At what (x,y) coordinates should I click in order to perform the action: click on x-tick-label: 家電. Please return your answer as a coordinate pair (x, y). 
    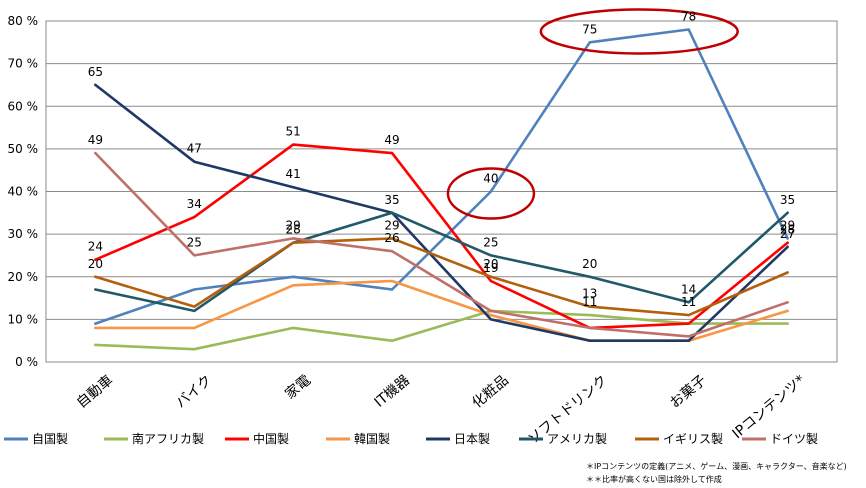
    Looking at the image, I should click on (298, 387).